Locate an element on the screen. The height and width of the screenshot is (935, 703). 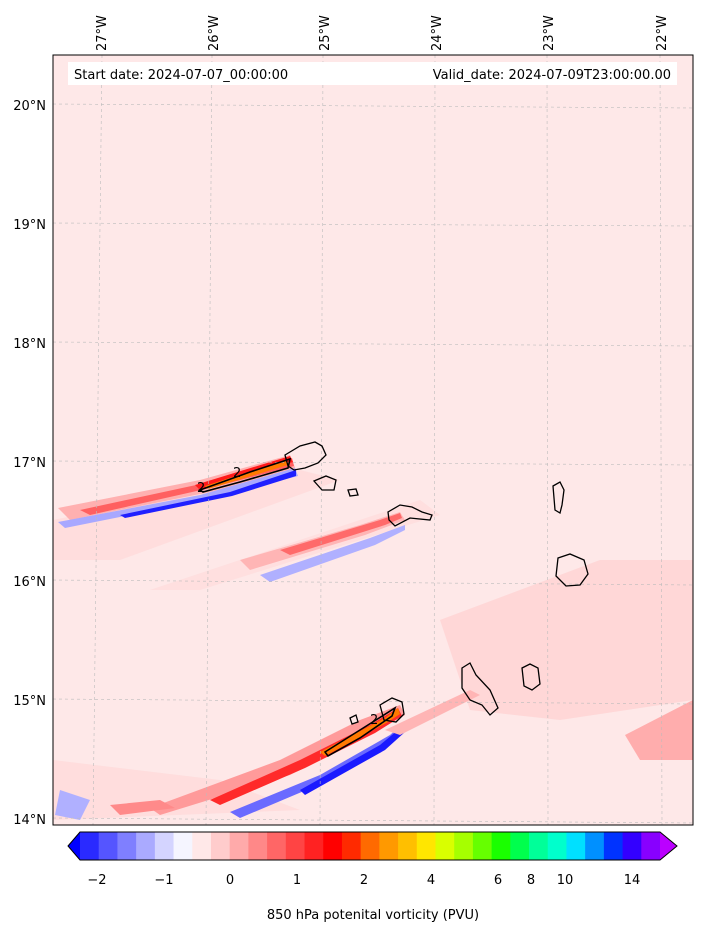
colorbar-tick-label: 2 is located at coordinates (364, 880).